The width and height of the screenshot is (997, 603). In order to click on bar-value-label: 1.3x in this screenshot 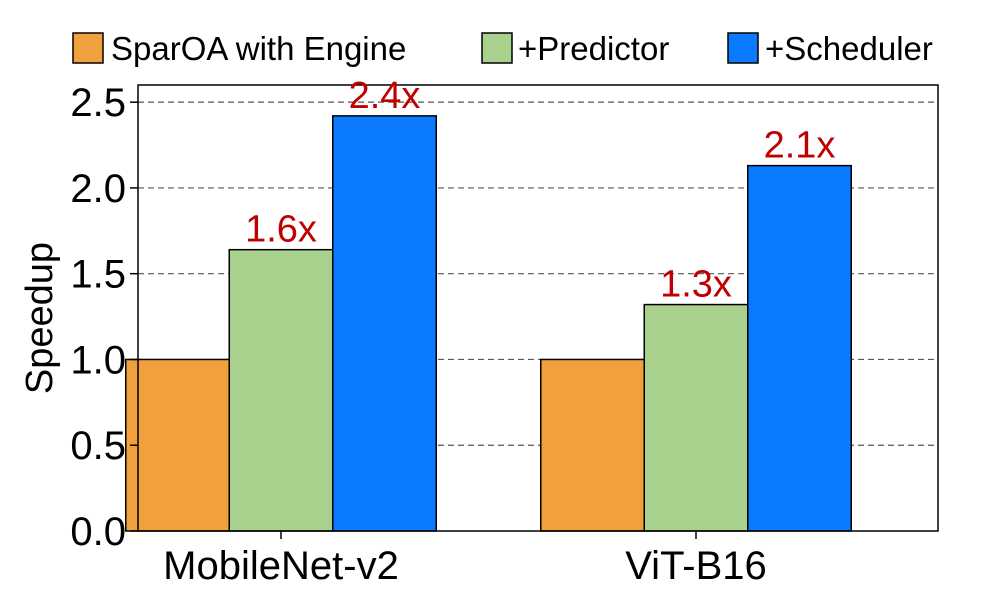, I will do `click(696, 285)`.